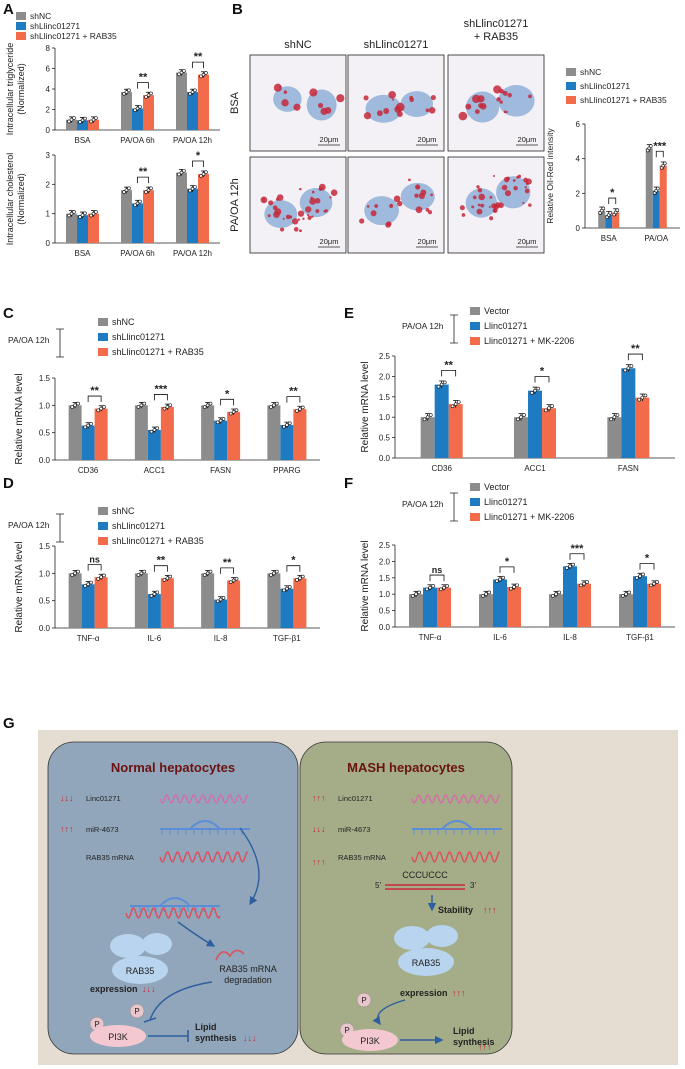  I want to click on x-tick-label: BSA, so click(609, 238).